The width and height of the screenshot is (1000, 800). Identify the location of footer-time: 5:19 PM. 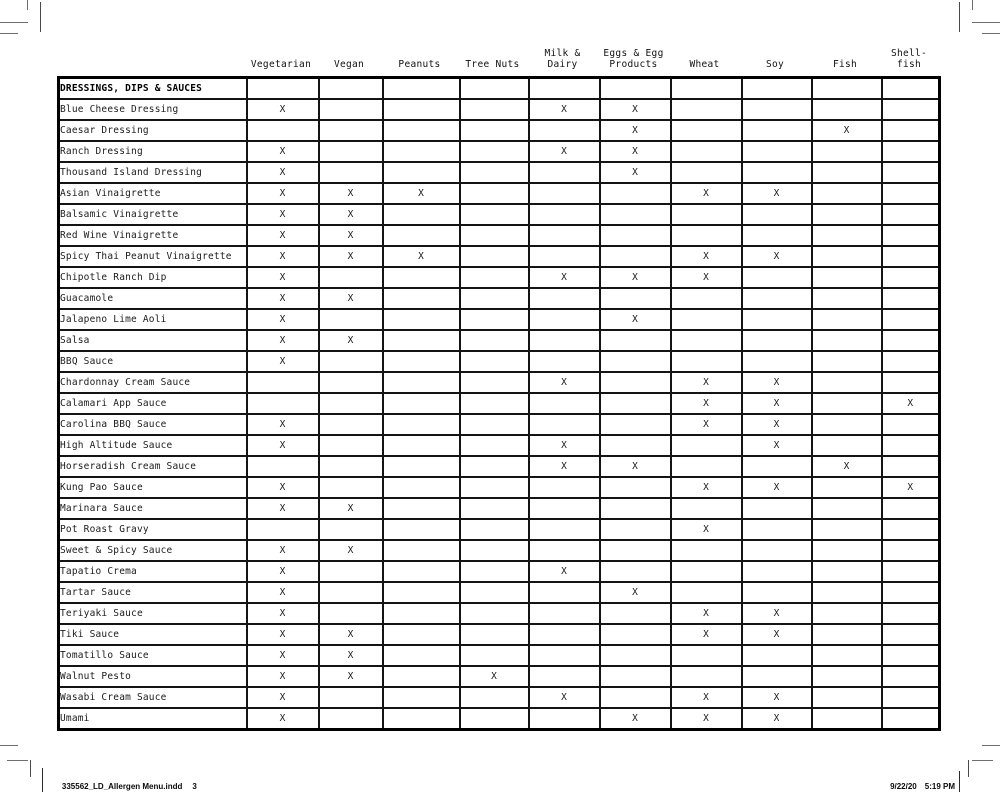
(939, 786).